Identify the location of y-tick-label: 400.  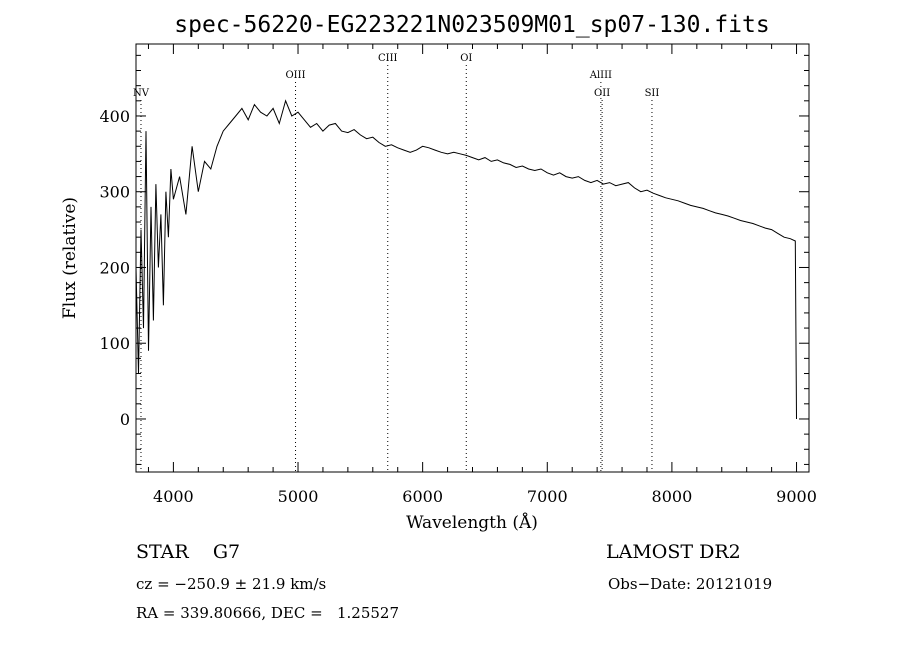
(114, 116).